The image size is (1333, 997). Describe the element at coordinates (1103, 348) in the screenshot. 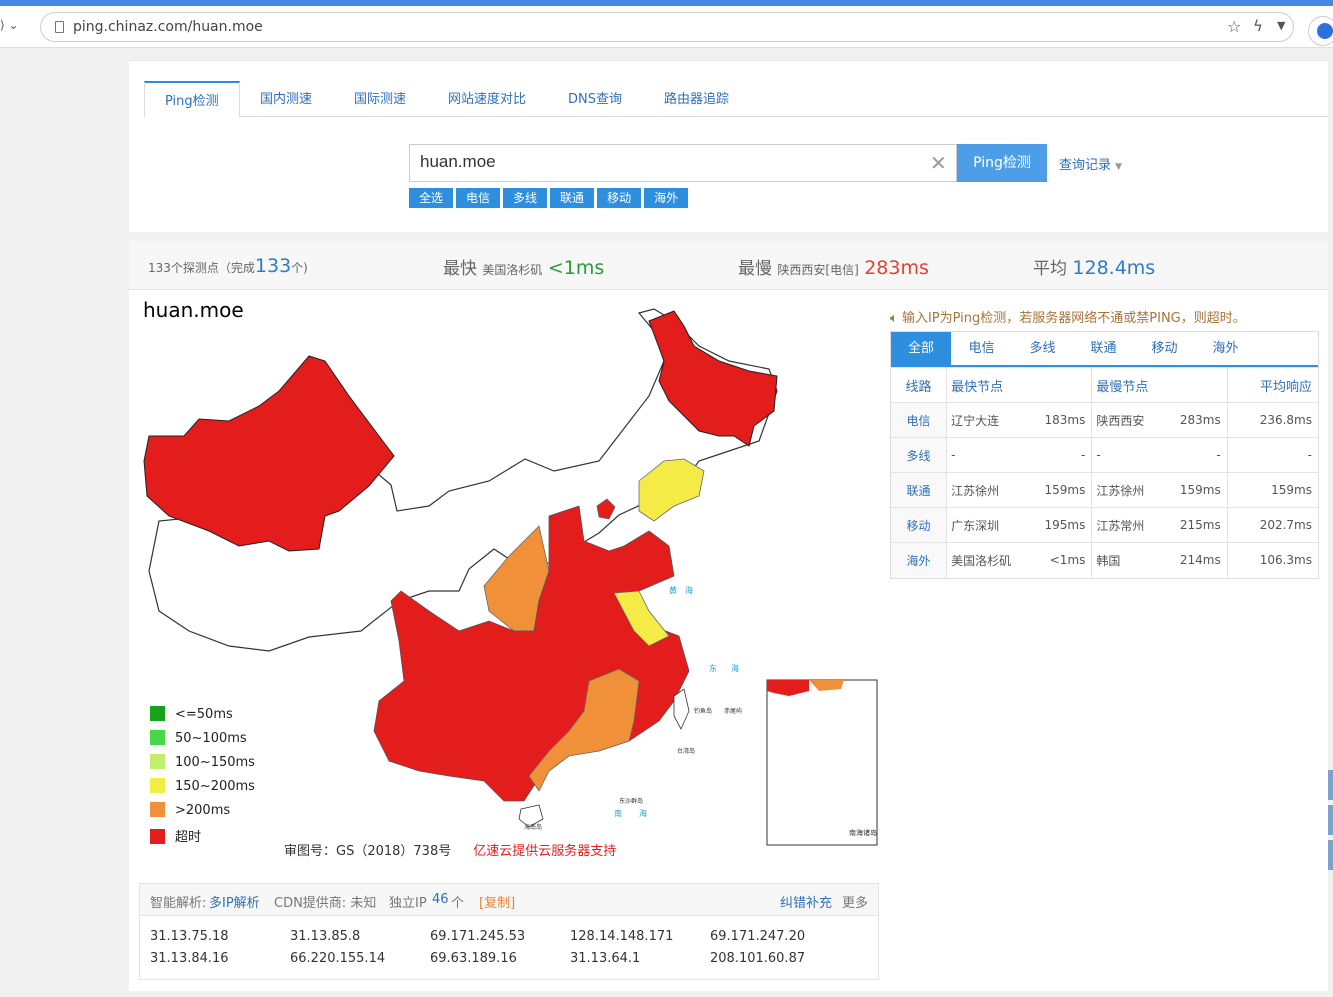

I see `isp-tab-unicom: 联通` at that location.